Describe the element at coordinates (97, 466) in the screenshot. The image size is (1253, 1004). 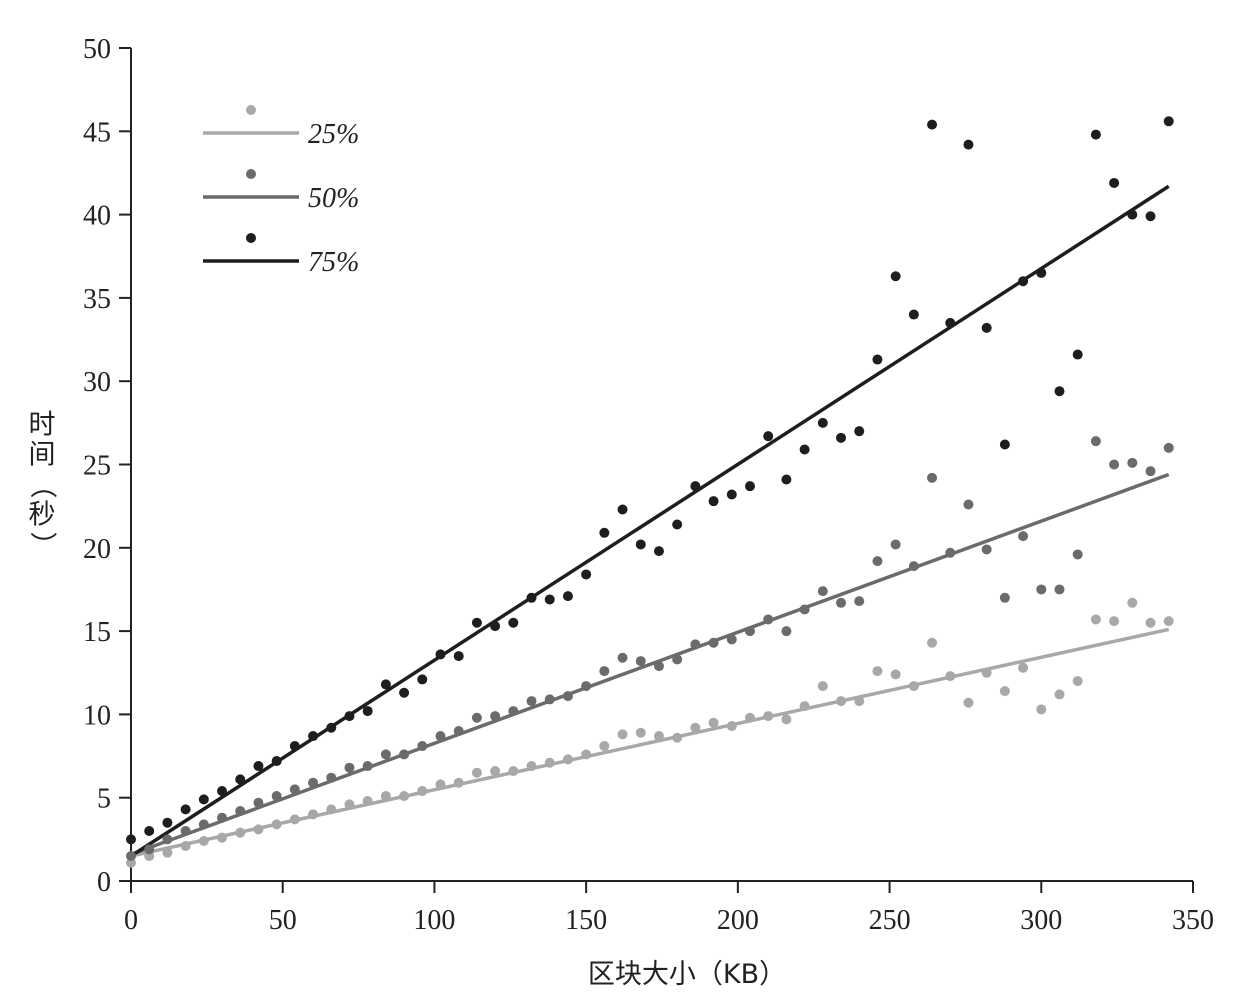
I see `y-tick-label: 25` at that location.